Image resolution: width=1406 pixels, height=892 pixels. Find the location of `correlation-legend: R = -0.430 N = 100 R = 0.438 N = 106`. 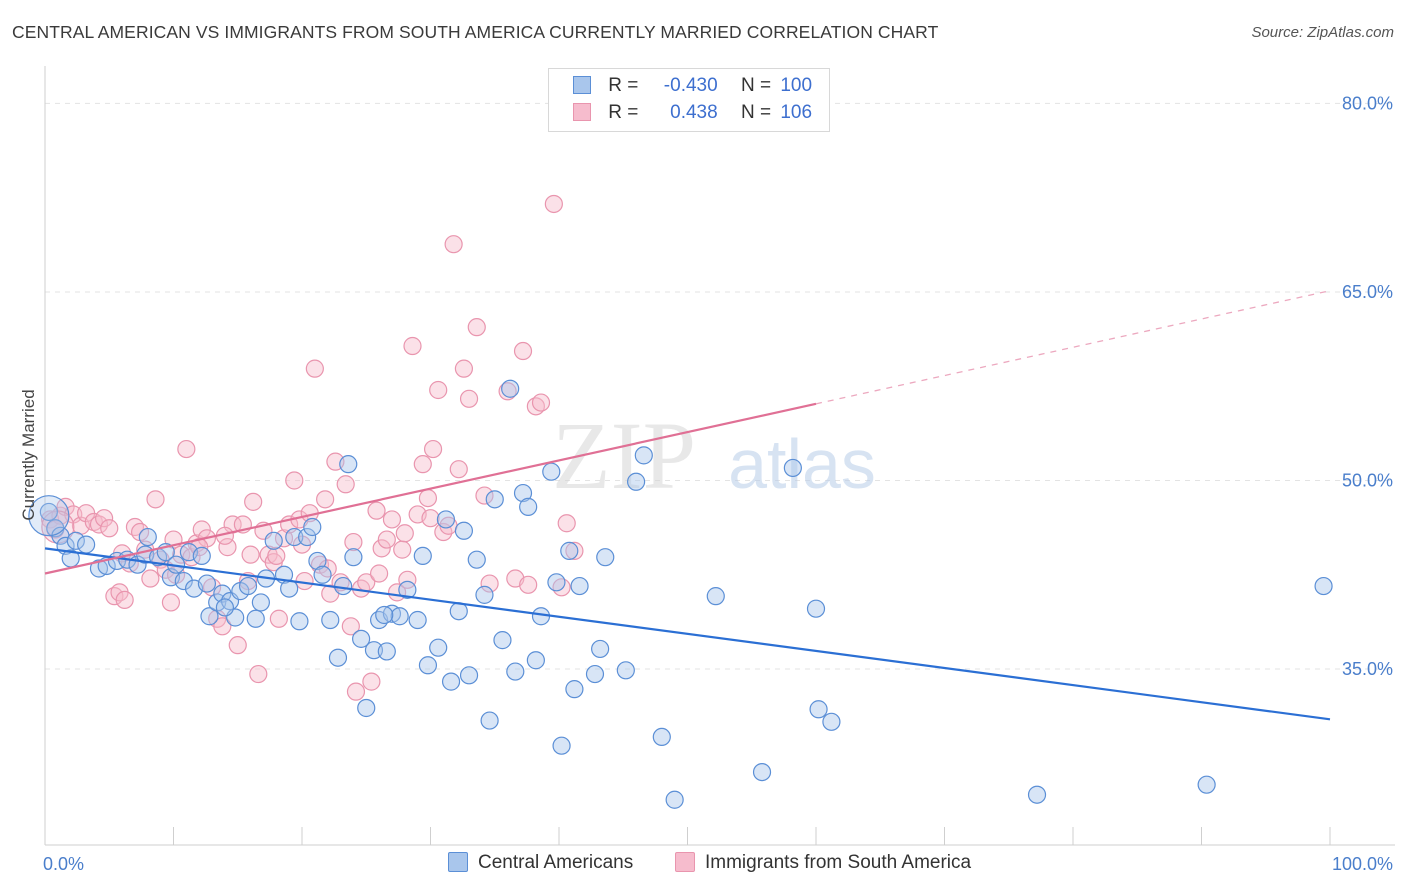

correlation-legend: R = -0.430 N = 100 R = 0.438 N = 106 is located at coordinates (689, 100).